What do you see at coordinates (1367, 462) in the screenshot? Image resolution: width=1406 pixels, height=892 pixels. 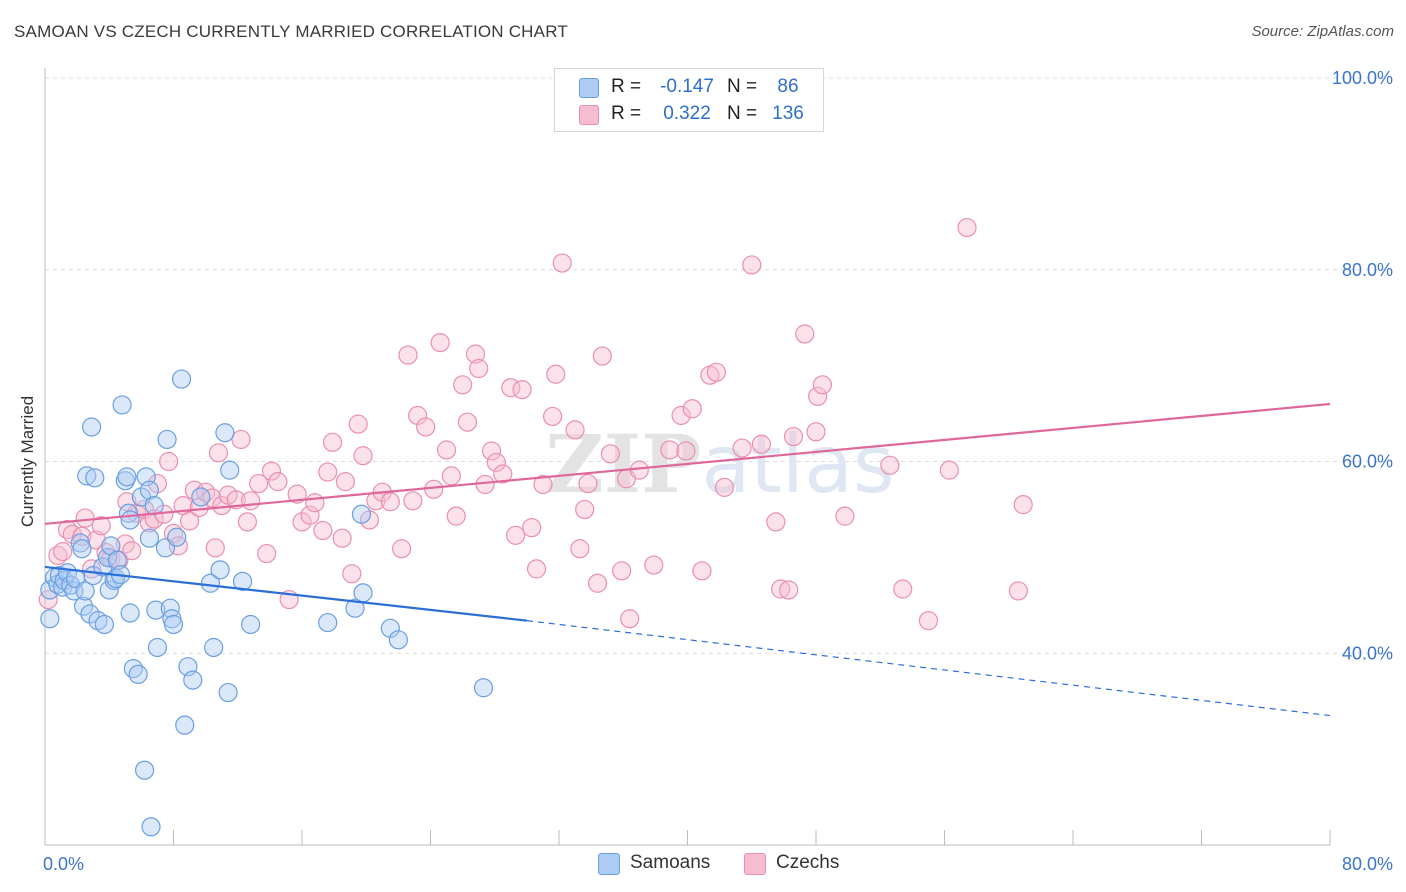 I see `y-tick-label: 60.0%` at bounding box center [1367, 462].